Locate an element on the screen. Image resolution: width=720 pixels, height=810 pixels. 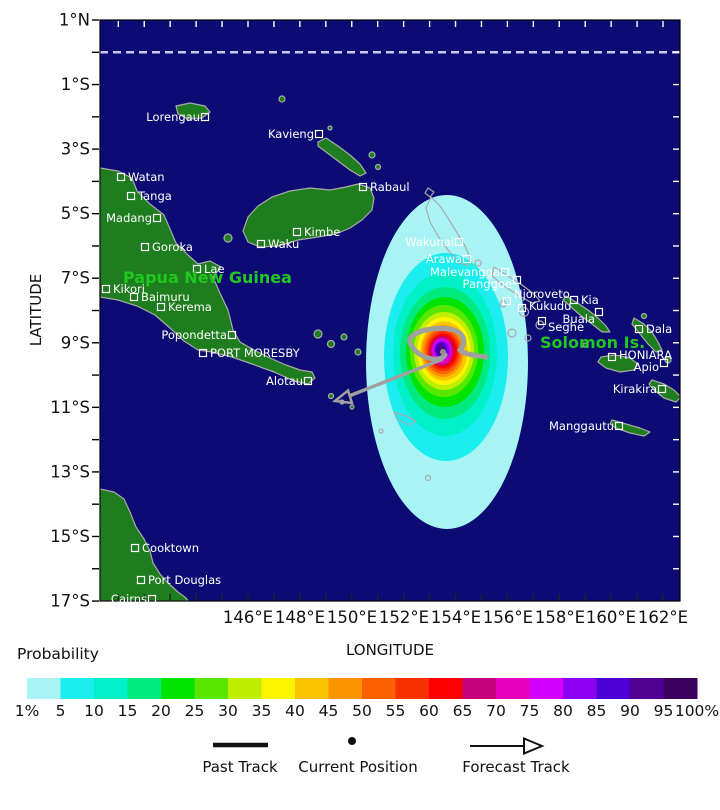
city-label-madang: Madang is located at coordinates (129, 218).